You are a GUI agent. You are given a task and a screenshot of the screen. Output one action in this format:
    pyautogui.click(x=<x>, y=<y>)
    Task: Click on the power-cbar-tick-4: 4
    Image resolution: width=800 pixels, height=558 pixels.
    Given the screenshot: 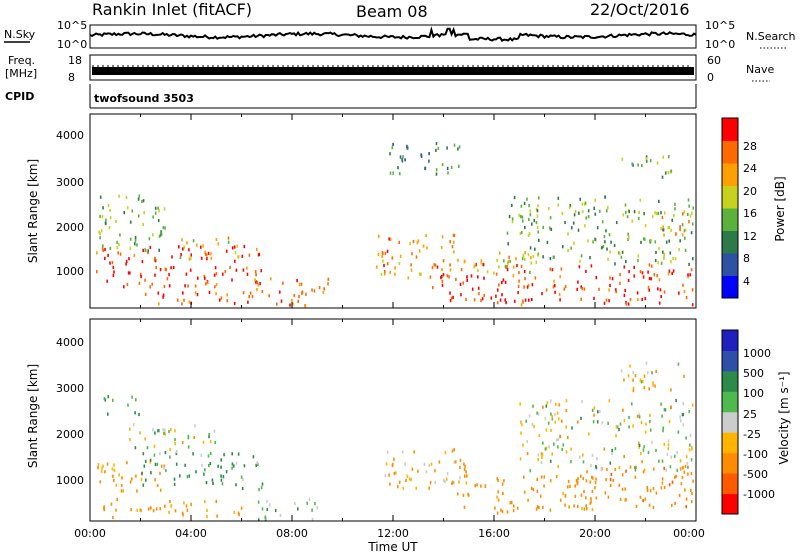 What is the action you would take?
    pyautogui.click(x=746, y=281)
    